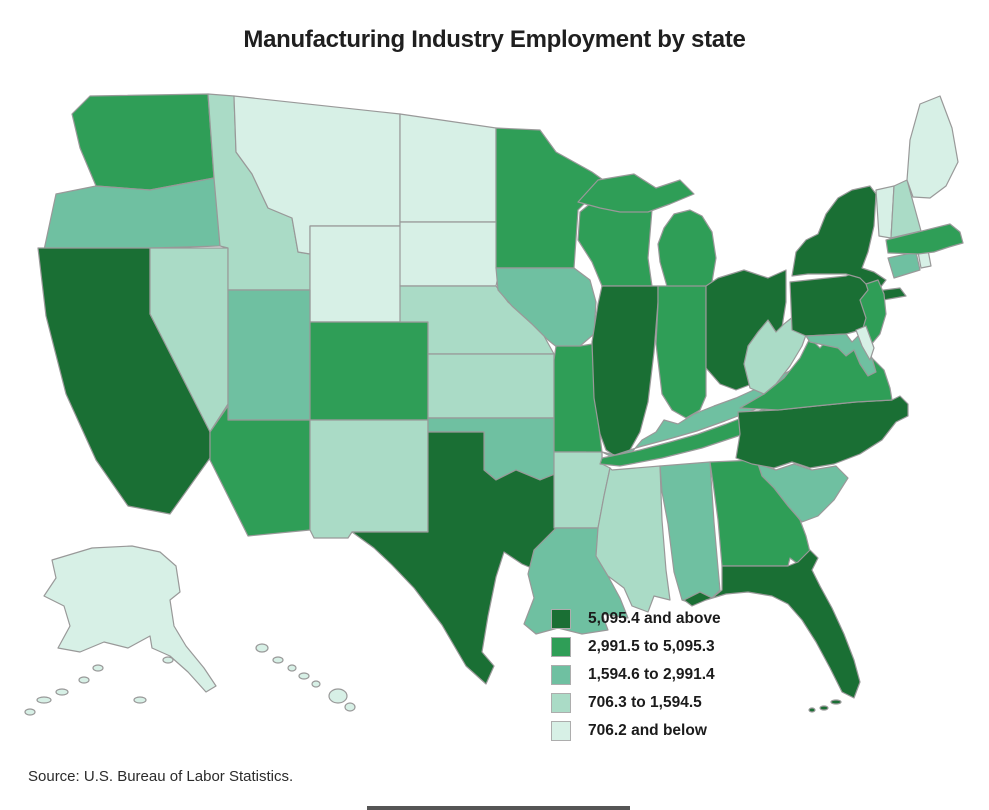  I want to click on state-south-carolina, so click(803, 493).